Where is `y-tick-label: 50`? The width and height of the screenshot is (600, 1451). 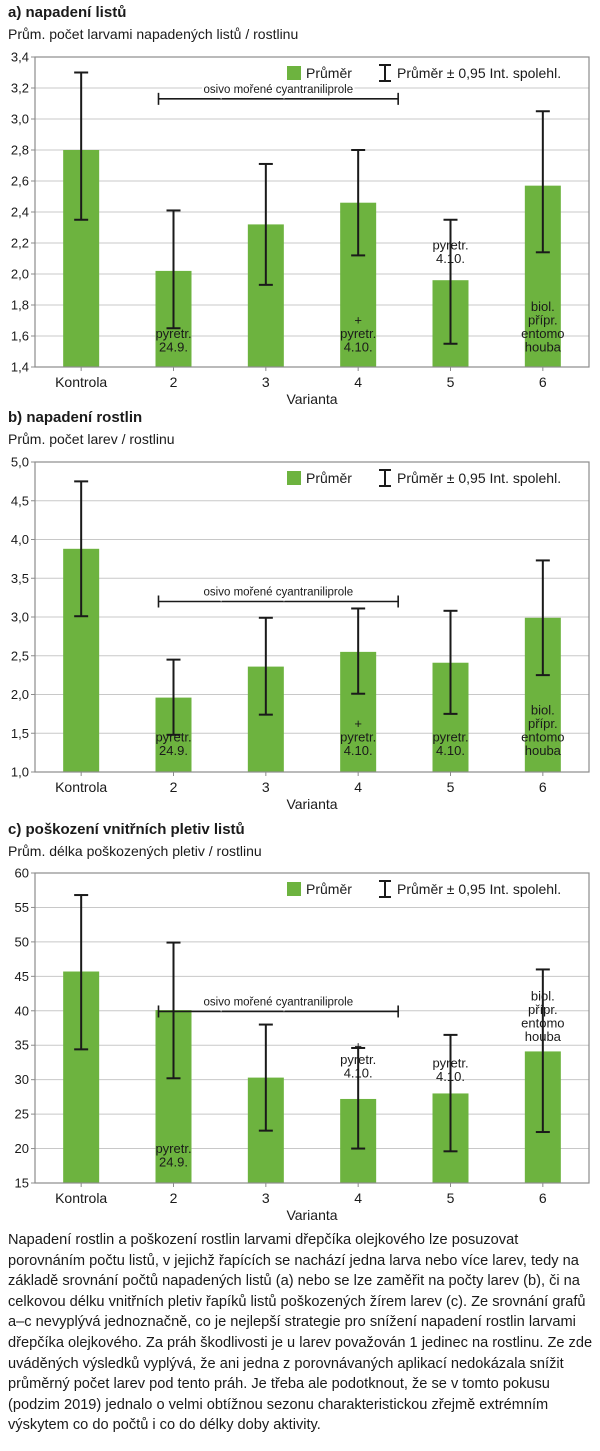 y-tick-label: 50 is located at coordinates (22, 941).